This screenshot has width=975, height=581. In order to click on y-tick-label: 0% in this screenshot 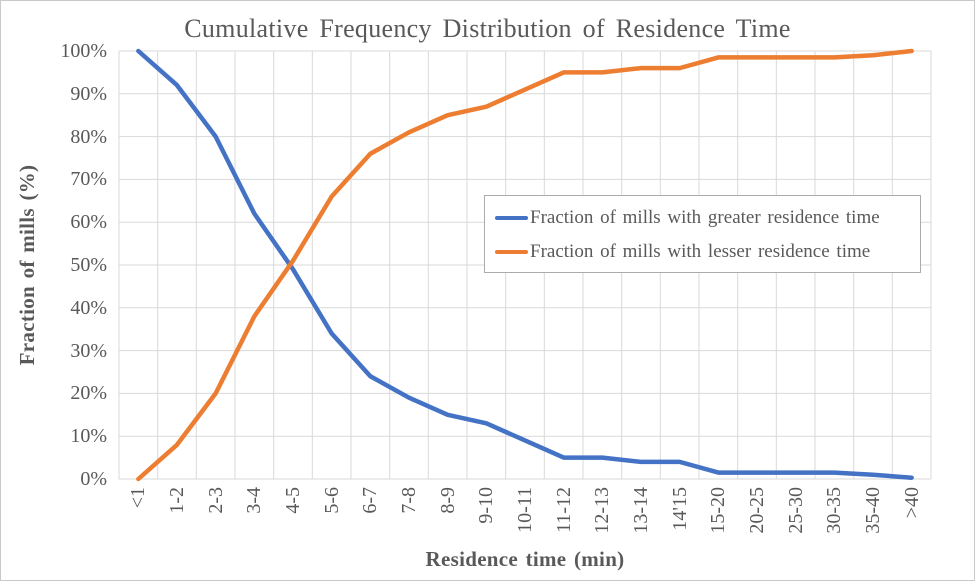, I will do `click(93, 479)`.